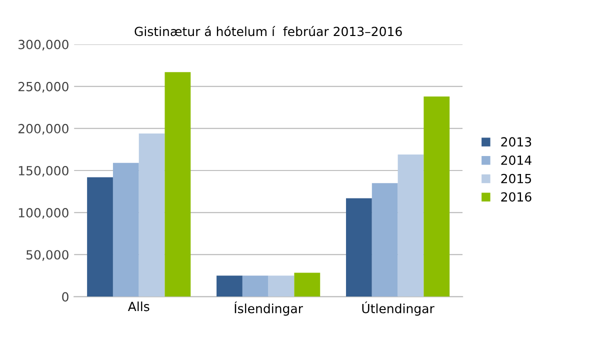  What do you see at coordinates (43, 87) in the screenshot?
I see `y-tick-label: 250,000` at bounding box center [43, 87].